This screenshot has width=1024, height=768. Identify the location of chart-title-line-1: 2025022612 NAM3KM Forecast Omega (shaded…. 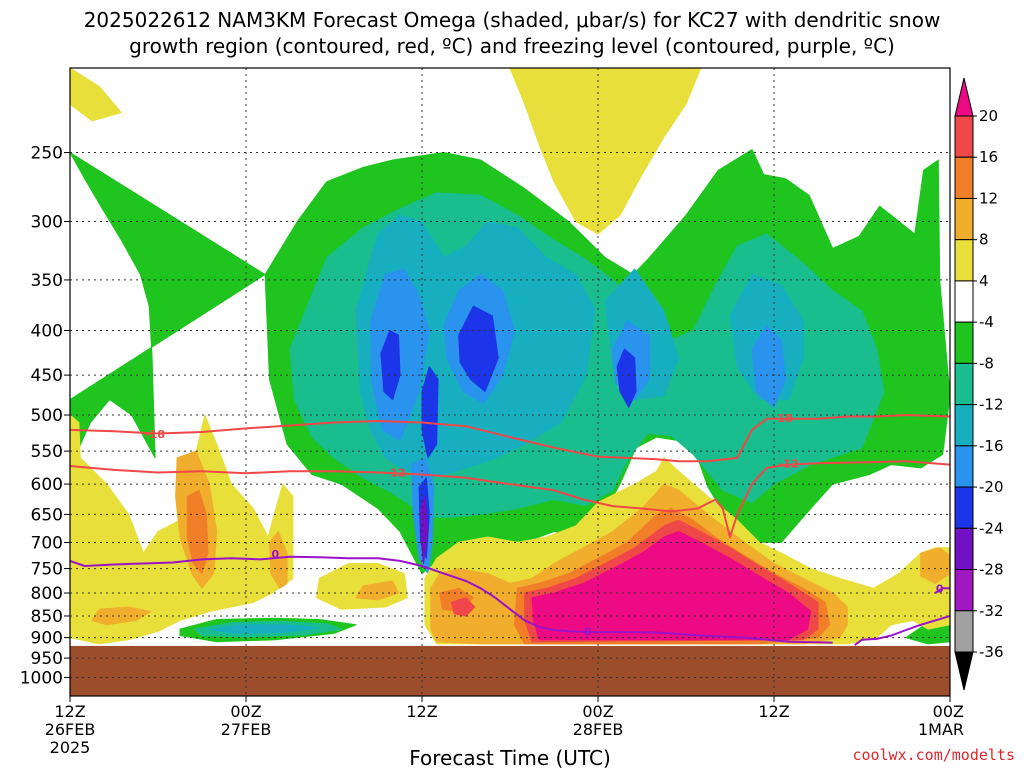
(512, 20).